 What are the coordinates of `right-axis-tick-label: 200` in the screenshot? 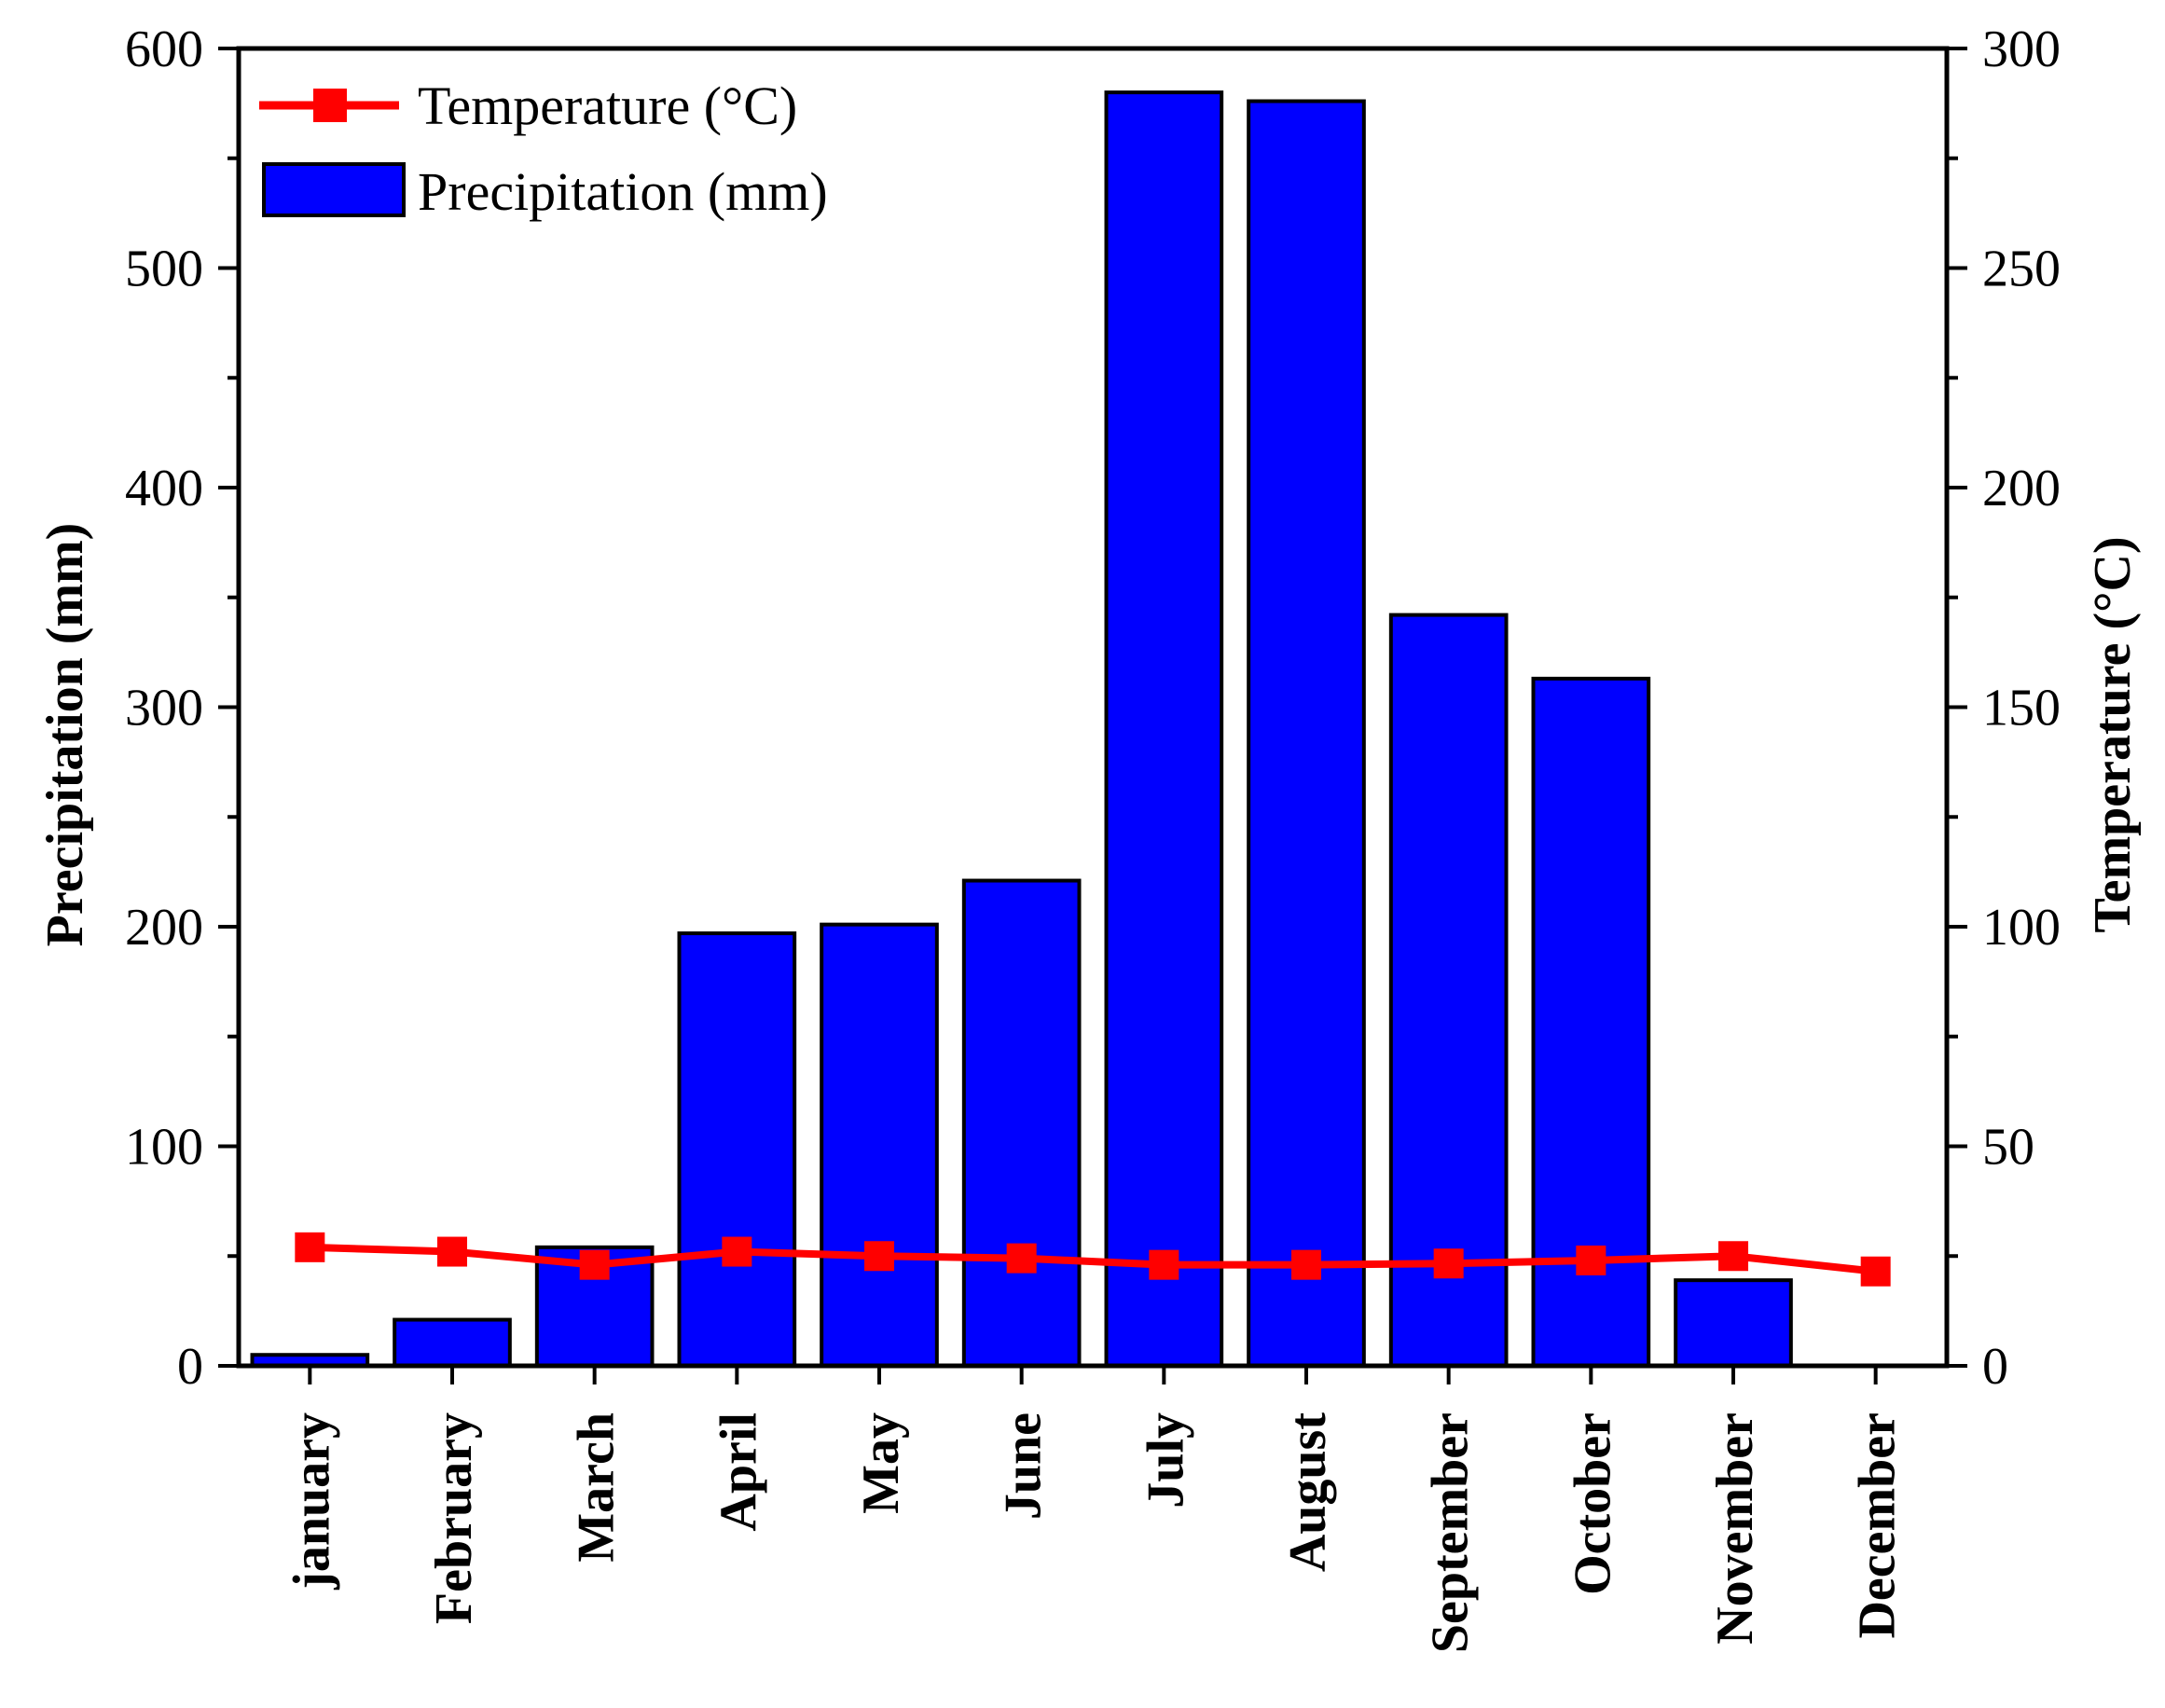 It's located at (2021, 488).